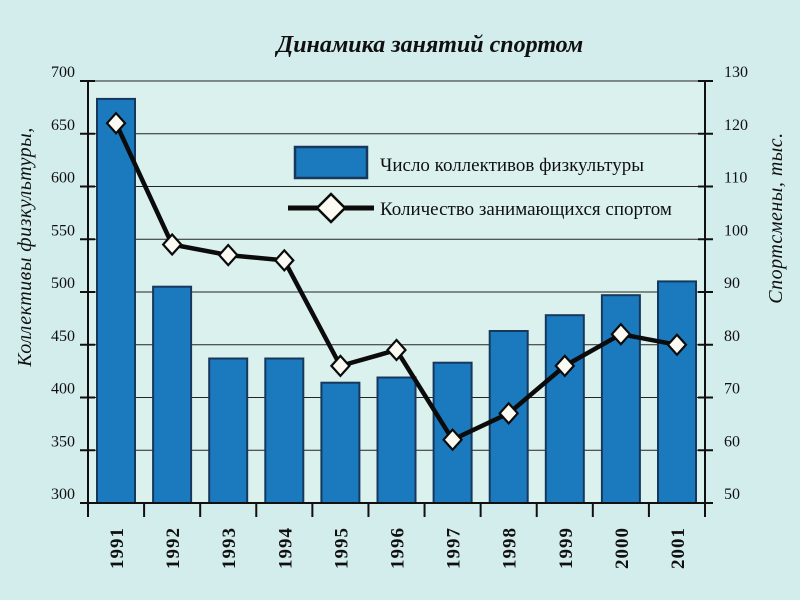 This screenshot has height=600, width=800. Describe the element at coordinates (284, 260) in the screenshot. I see `marker-1994` at that location.